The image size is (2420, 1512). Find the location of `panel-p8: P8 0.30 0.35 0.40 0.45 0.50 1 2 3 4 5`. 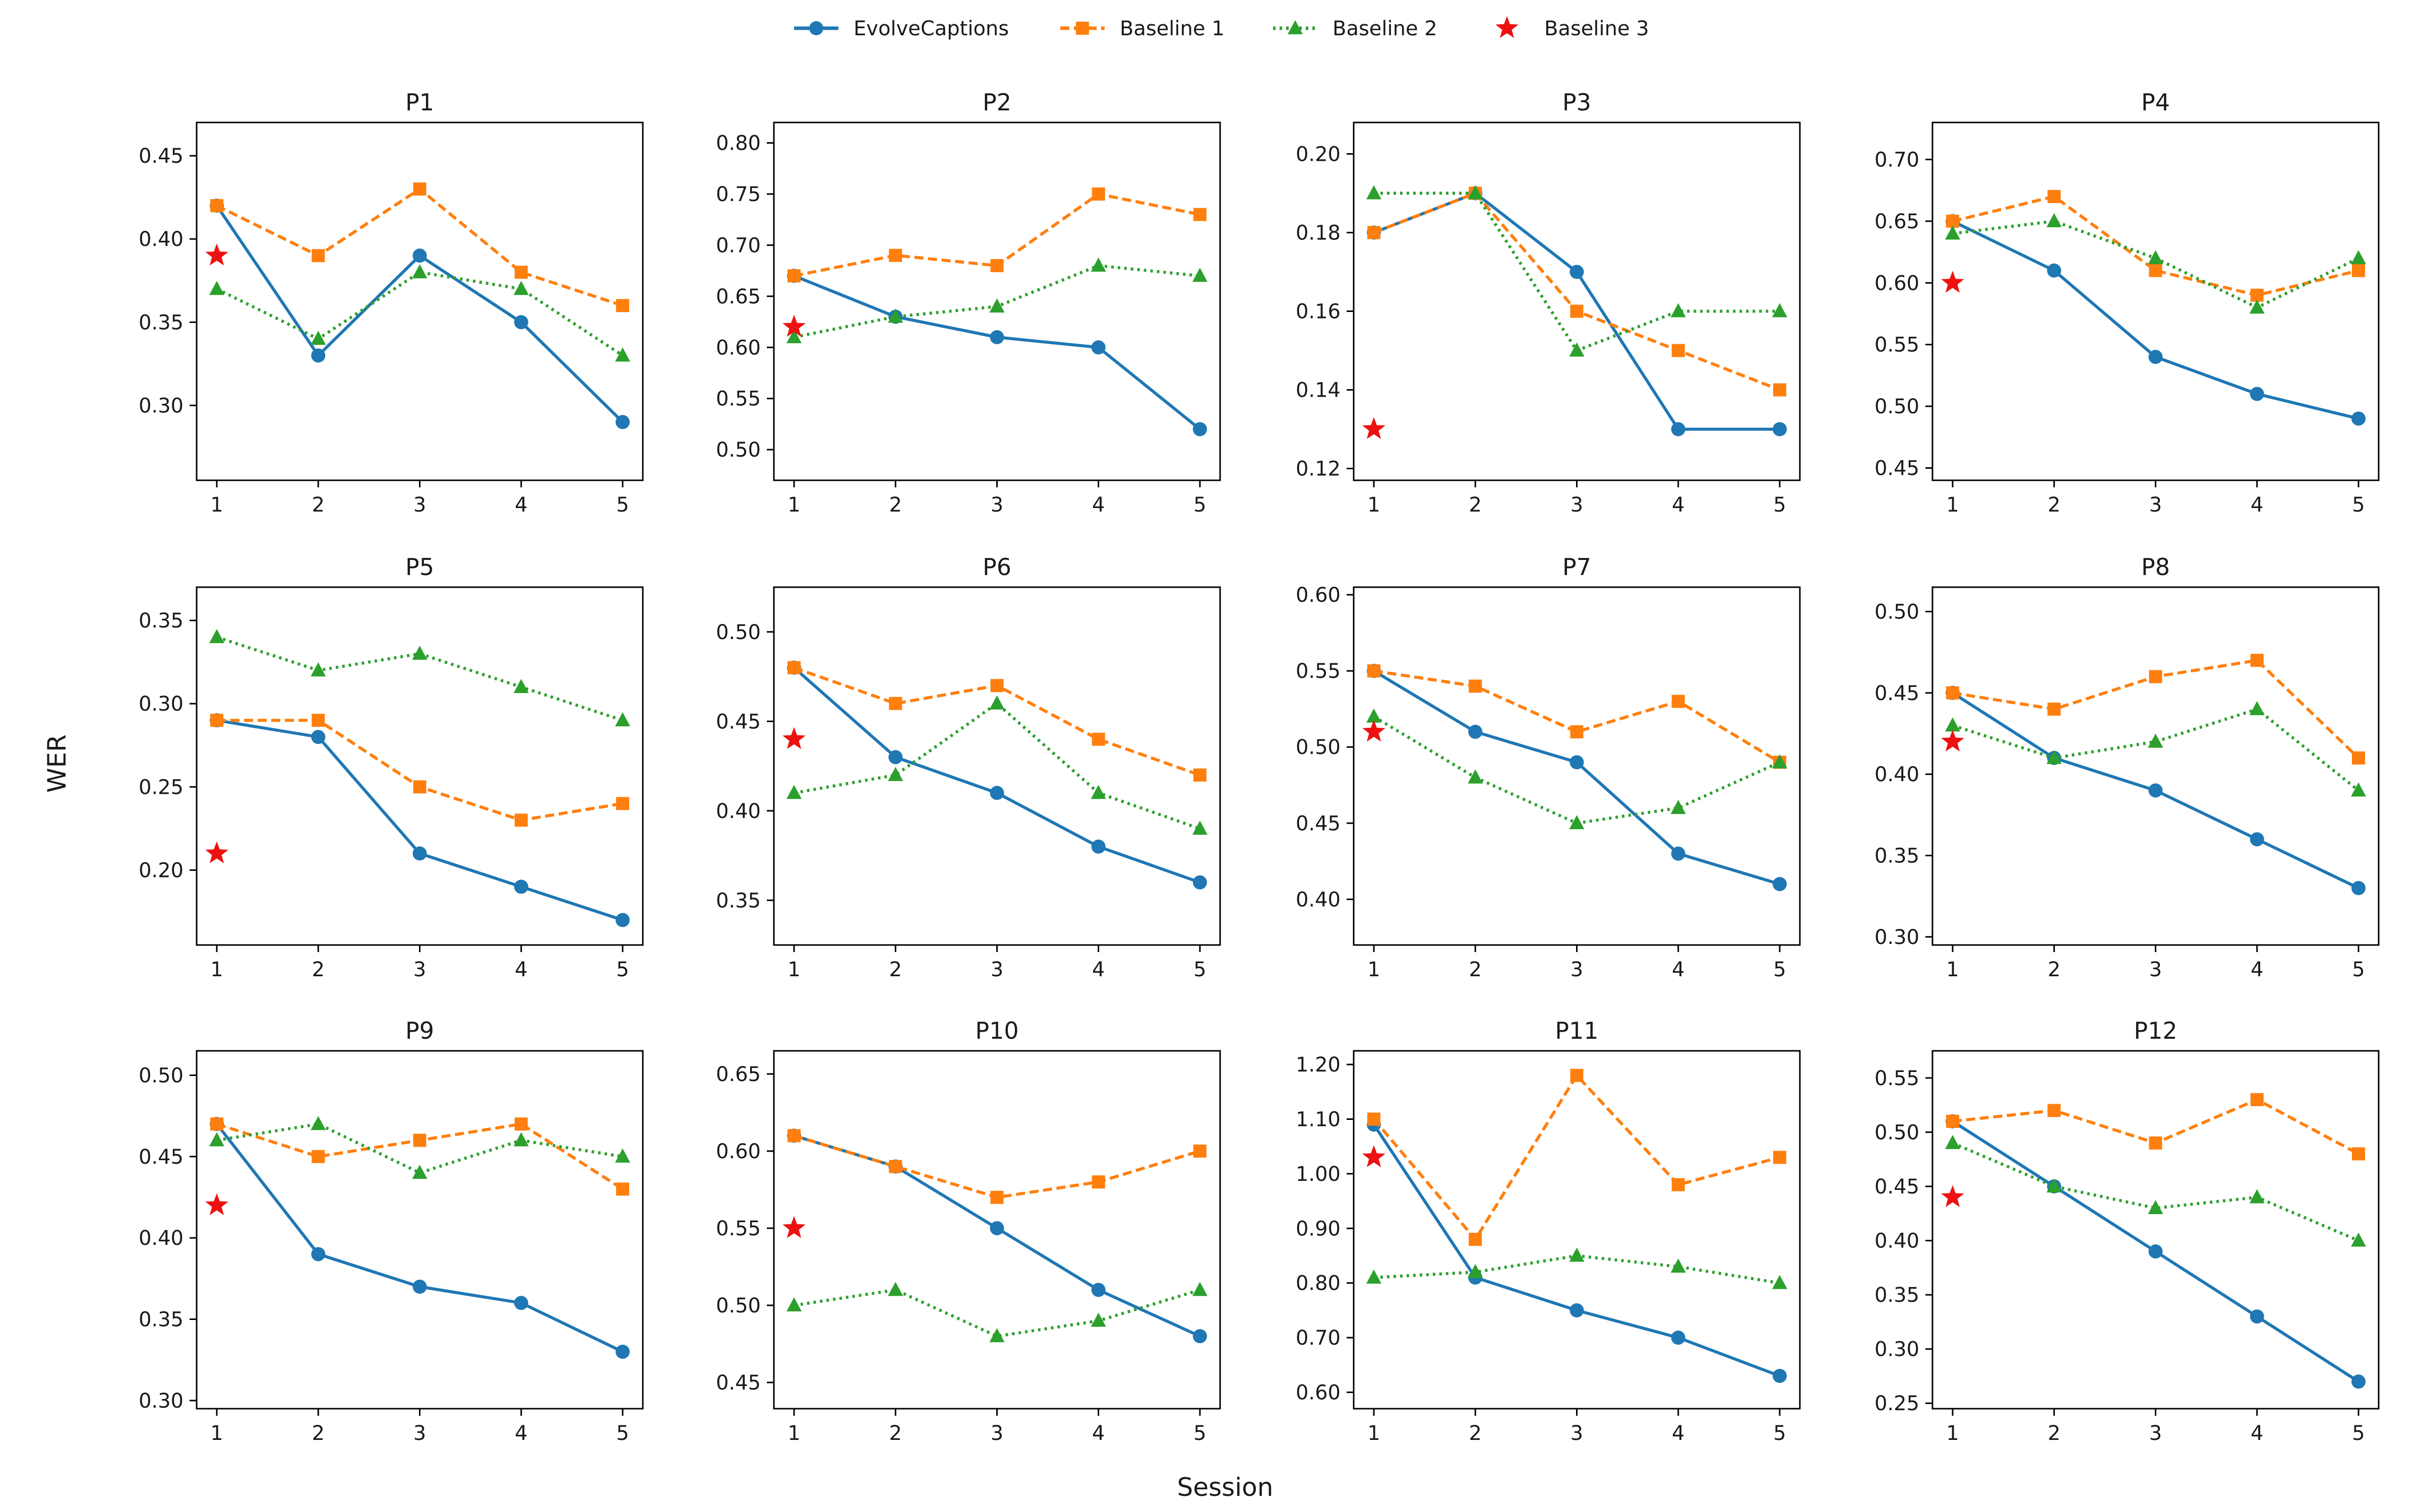

panel-p8: P8 0.30 0.35 0.40 0.45 0.50 1 2 3 4 5 is located at coordinates (2127, 767).